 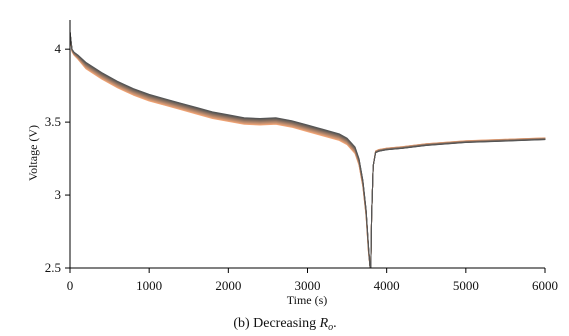 I want to click on figure-caption: (b) Decreasing Ro., so click(x=284, y=324).